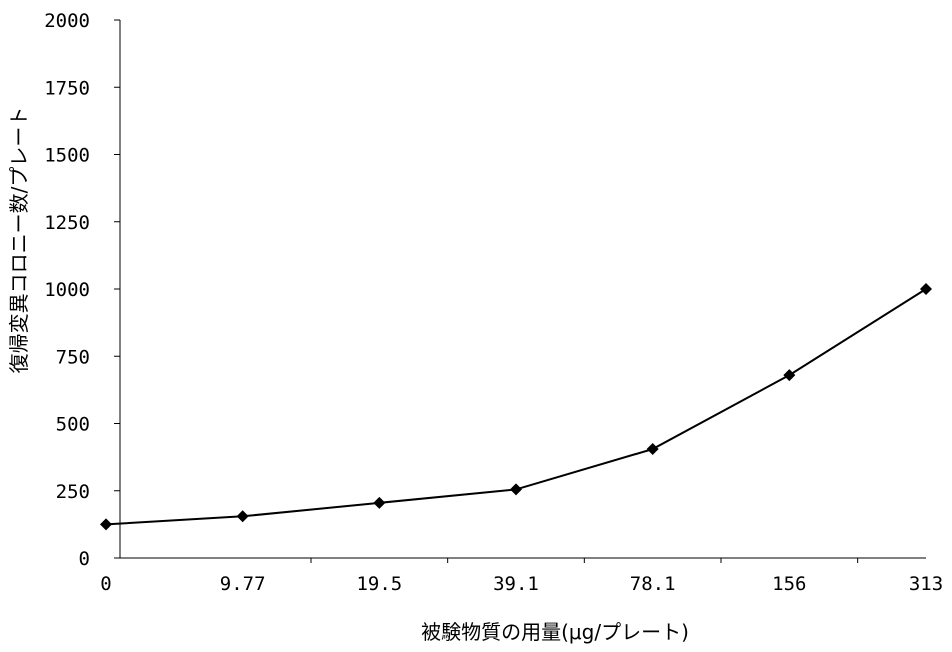  What do you see at coordinates (67, 223) in the screenshot?
I see `y-tick-label: 1250` at bounding box center [67, 223].